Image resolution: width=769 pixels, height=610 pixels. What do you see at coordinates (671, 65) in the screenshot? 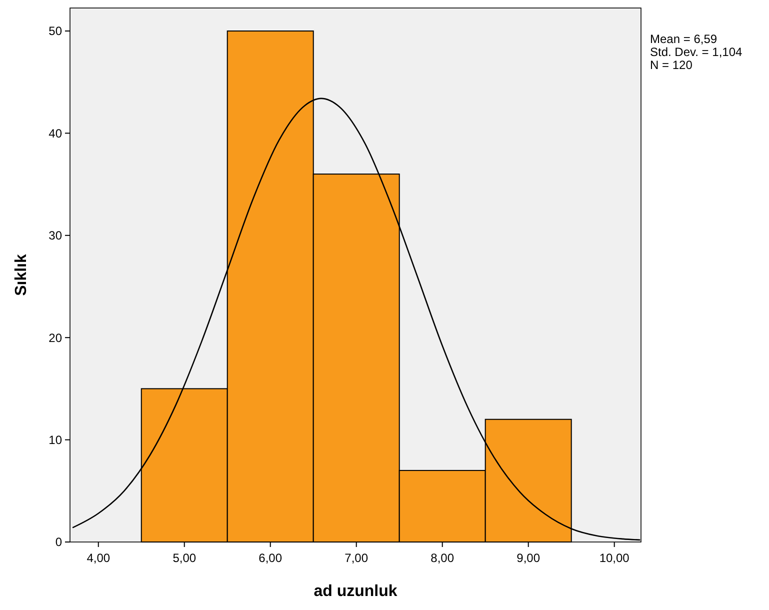
I see `text: N = 120` at bounding box center [671, 65].